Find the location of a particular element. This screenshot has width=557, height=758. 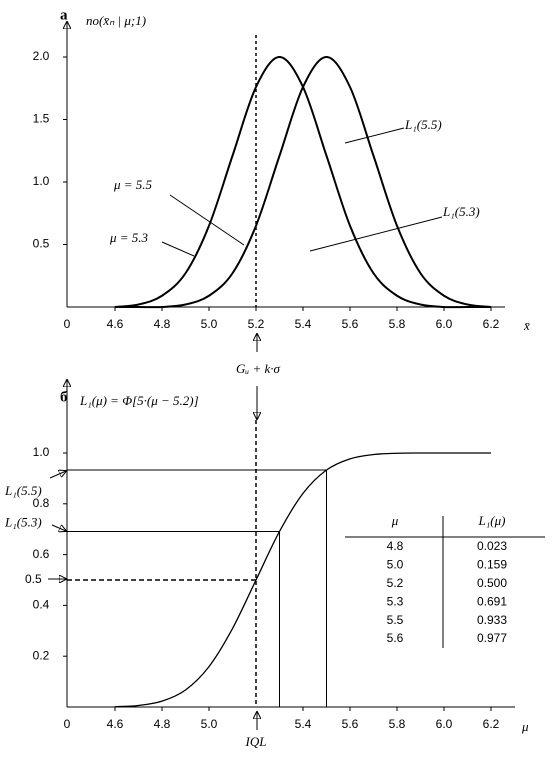

y-tick-label: 0.4 is located at coordinates (41, 605).